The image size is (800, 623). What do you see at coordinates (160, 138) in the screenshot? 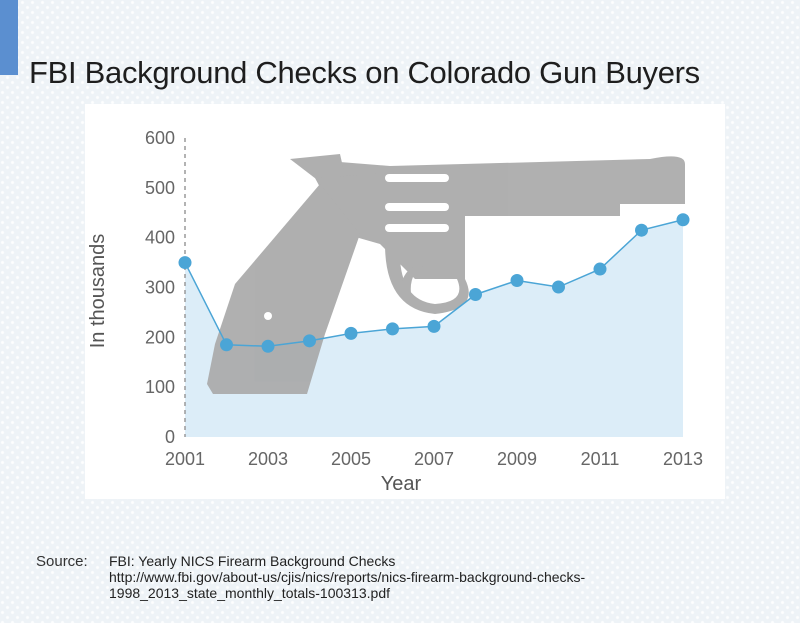
I see `y-tick-label: 600` at bounding box center [160, 138].